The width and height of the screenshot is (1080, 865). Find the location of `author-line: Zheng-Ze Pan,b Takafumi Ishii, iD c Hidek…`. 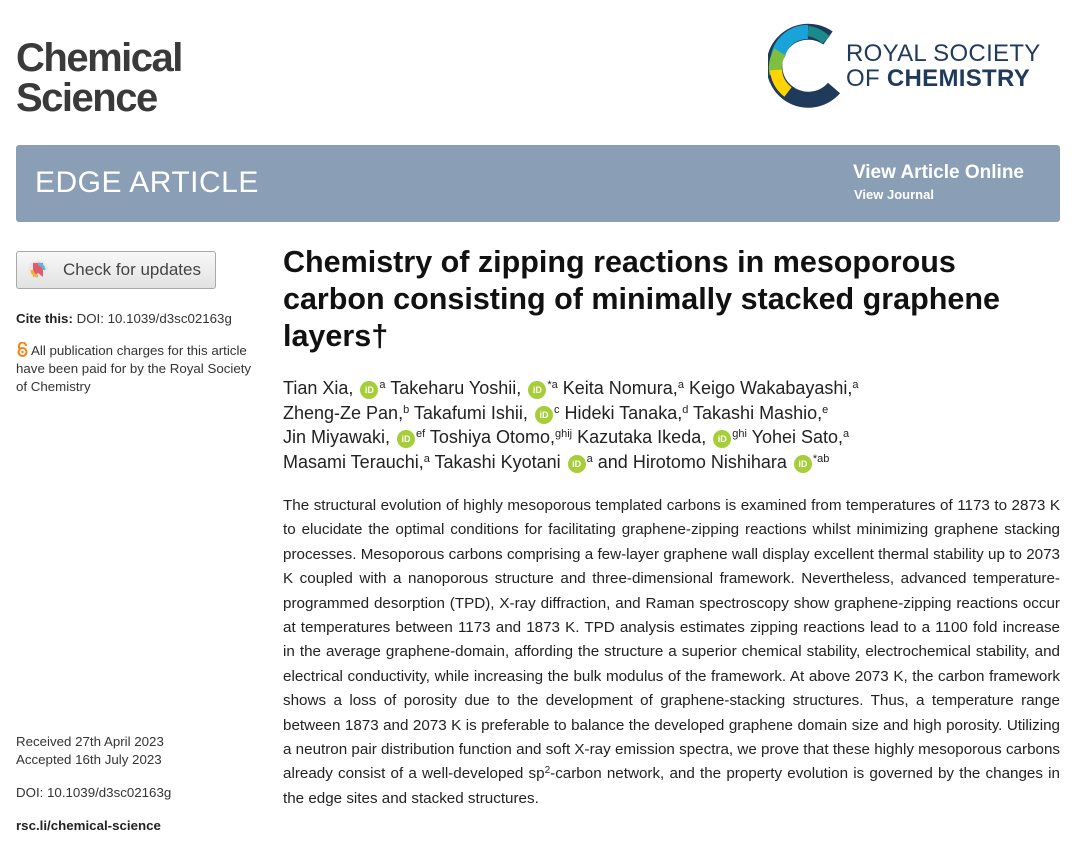

author-line: Zheng-Ze Pan,b Takafumi Ishii, iD c Hidek… is located at coordinates (673, 413).